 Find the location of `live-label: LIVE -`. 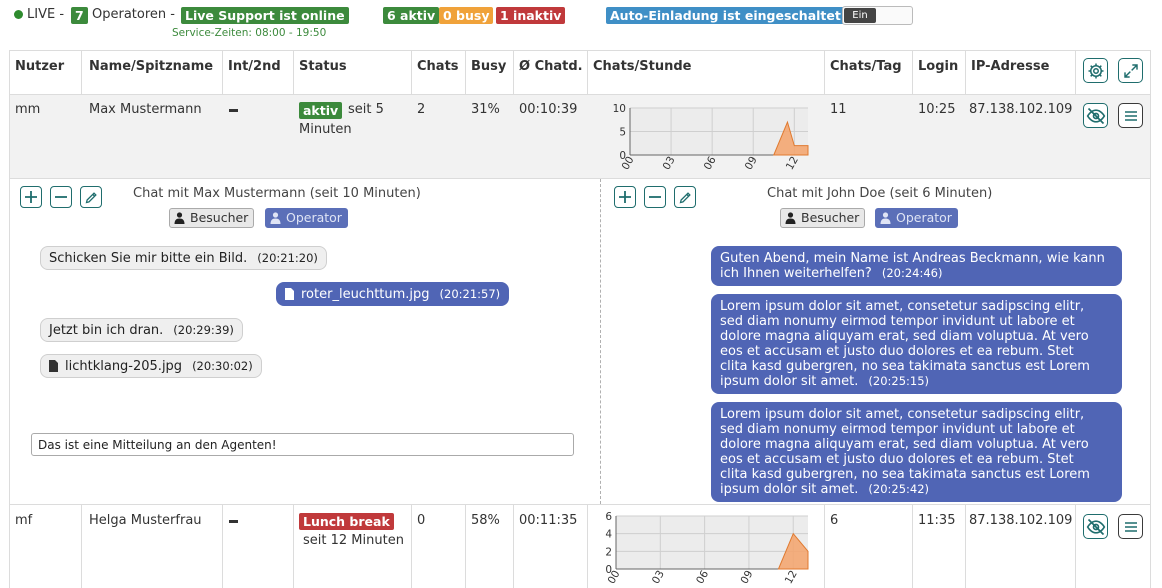

live-label: LIVE - is located at coordinates (46, 14).